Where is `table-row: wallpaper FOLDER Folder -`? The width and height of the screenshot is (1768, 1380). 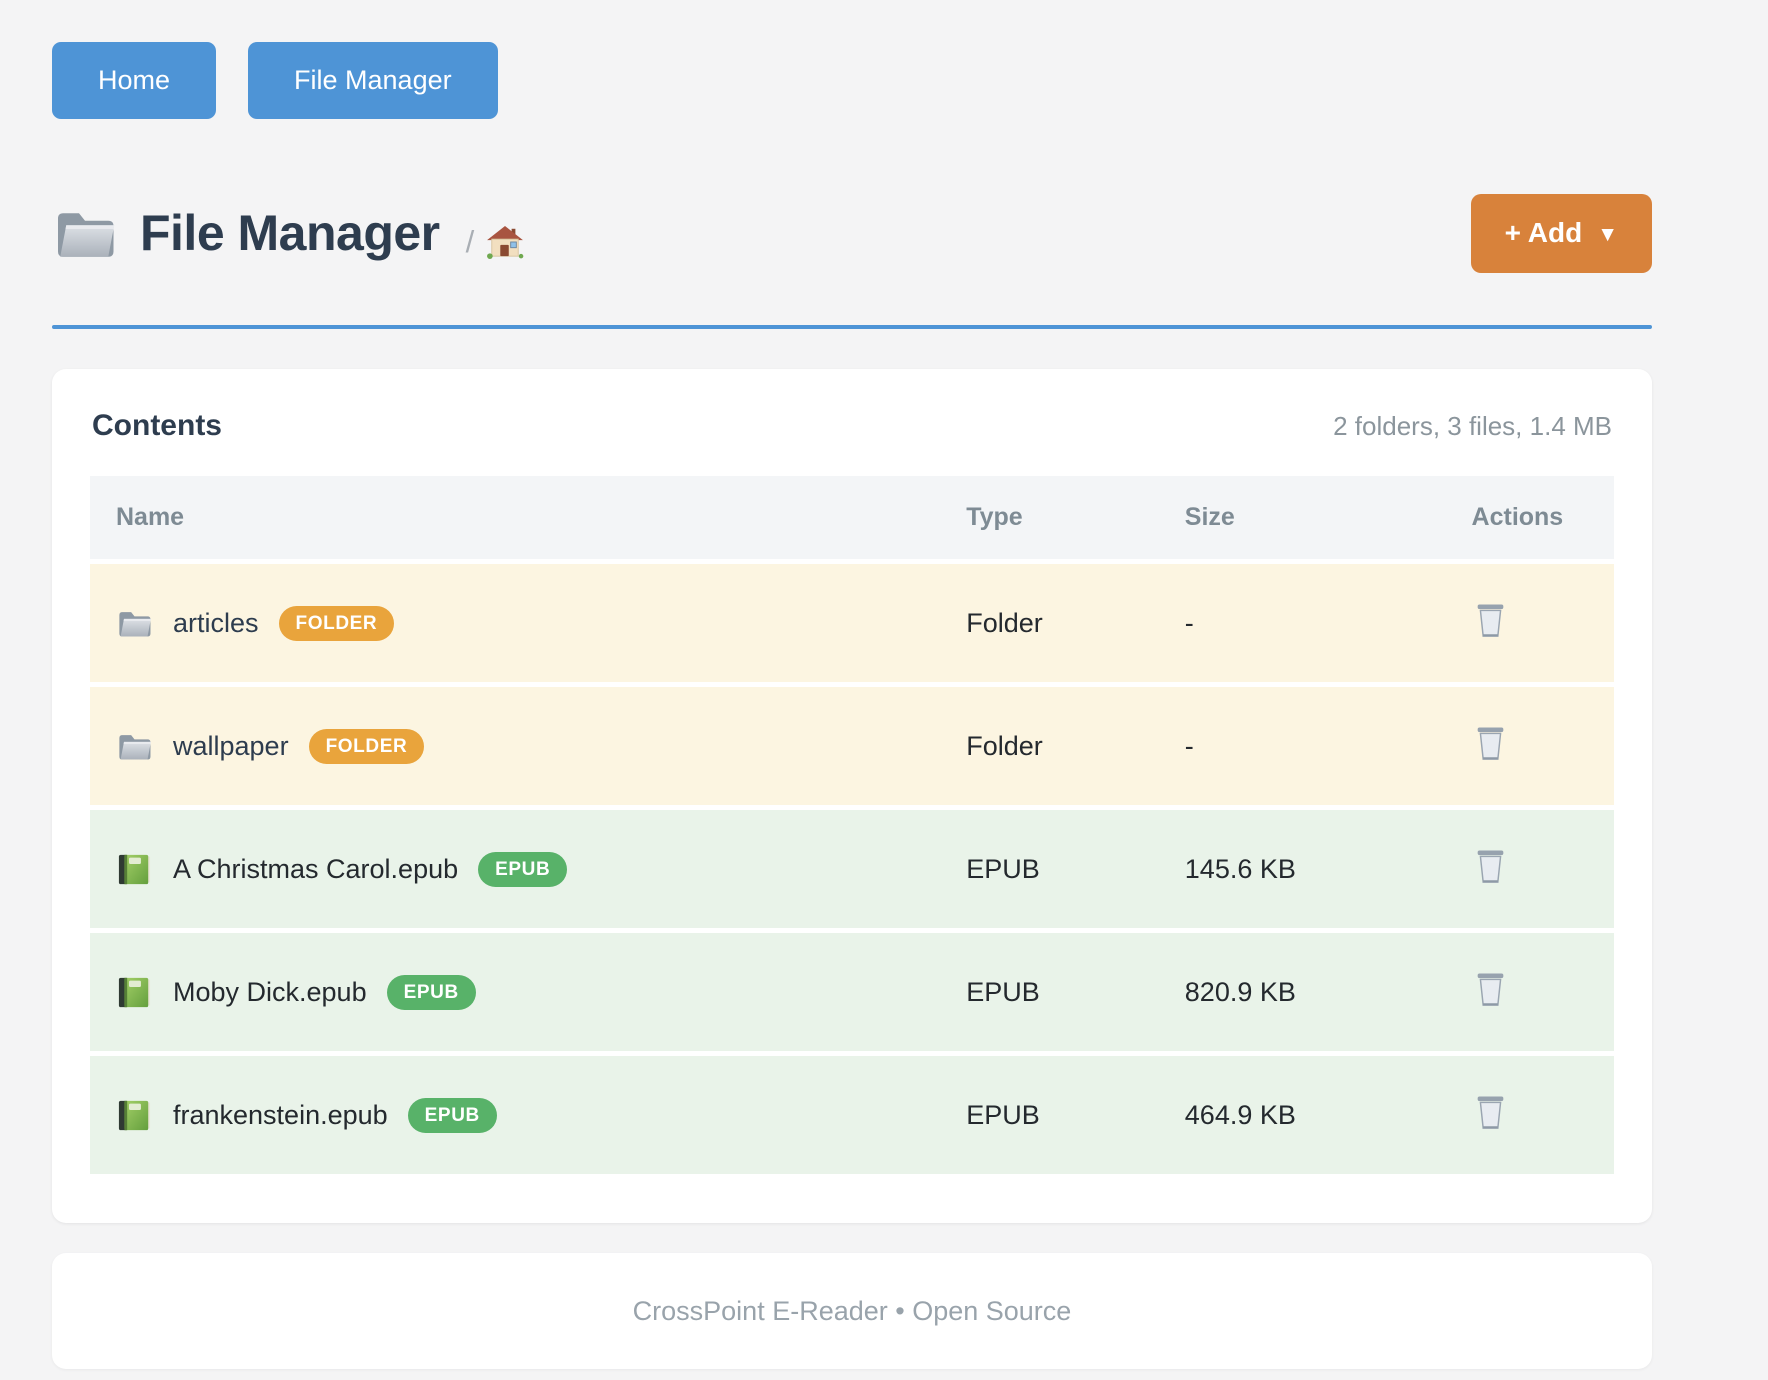
table-row: wallpaper FOLDER Folder - is located at coordinates (852, 746).